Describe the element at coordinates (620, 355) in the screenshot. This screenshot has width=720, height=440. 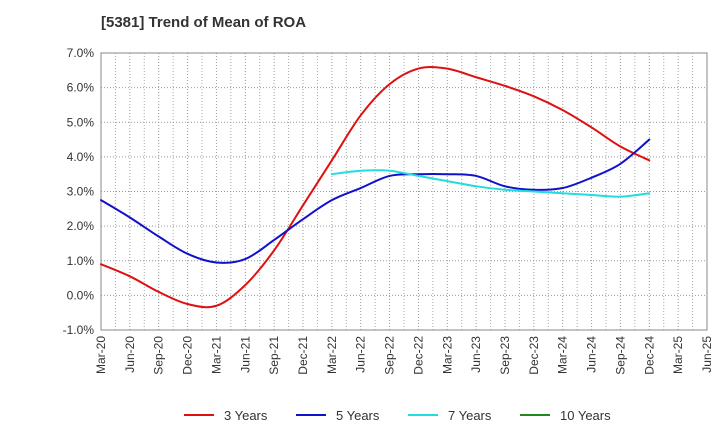
I see `x-tick-label: Sep-24` at that location.